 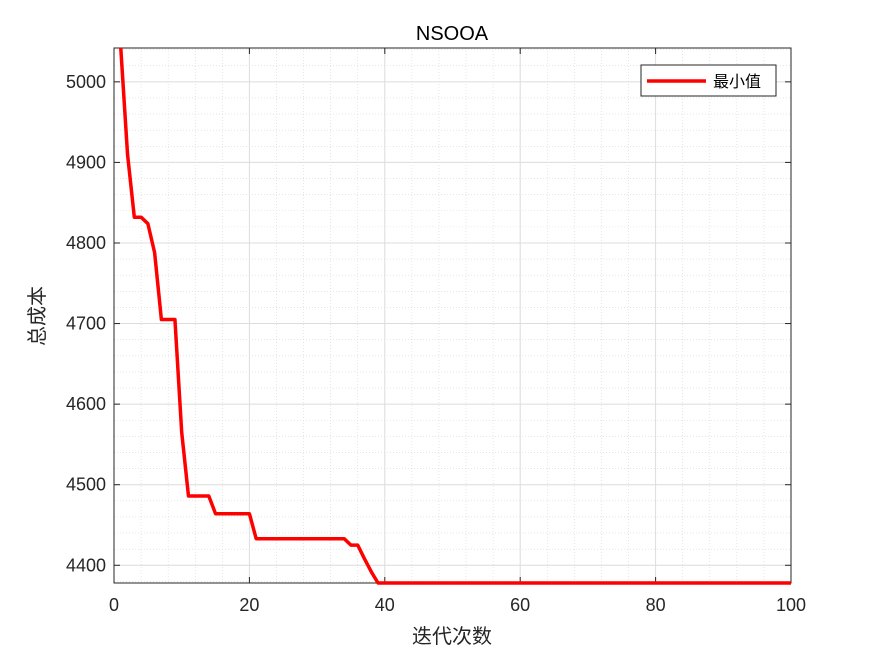 What do you see at coordinates (86, 82) in the screenshot?
I see `y-tick-label: 5000` at bounding box center [86, 82].